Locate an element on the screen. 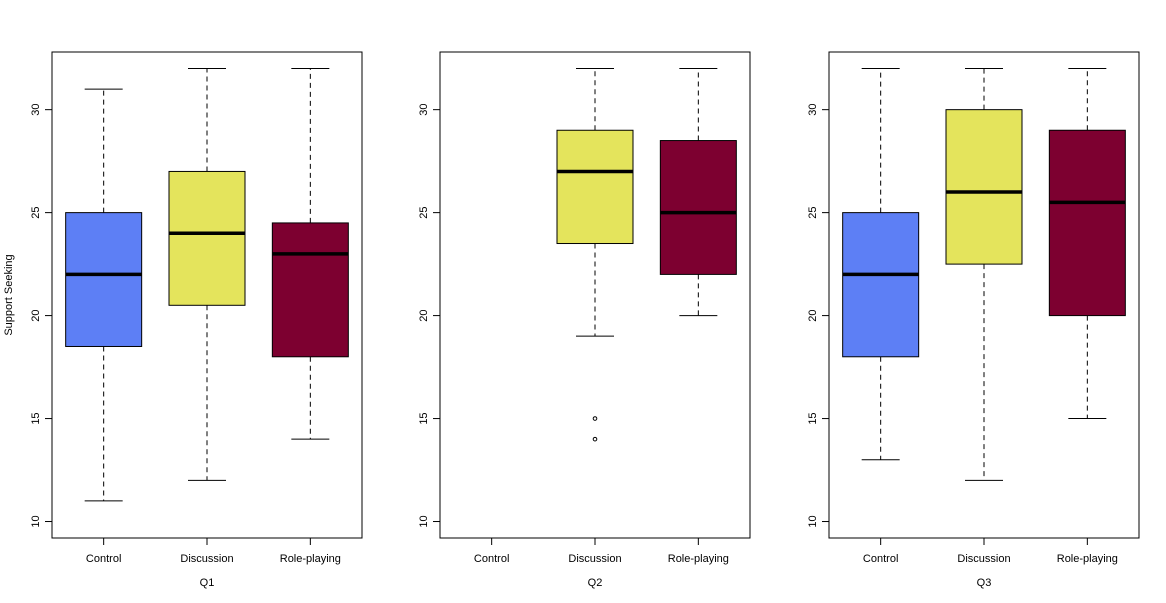 The height and width of the screenshot is (603, 1166). x-axis-title: Q1 is located at coordinates (207, 583).